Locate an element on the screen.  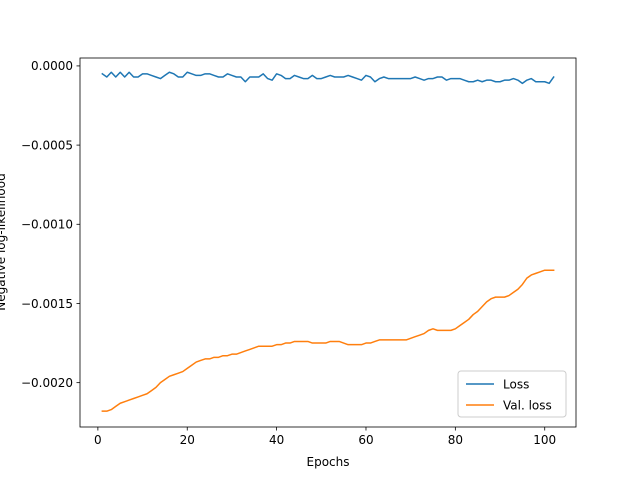
y-tick-label: −0.0015 is located at coordinates (47, 304).